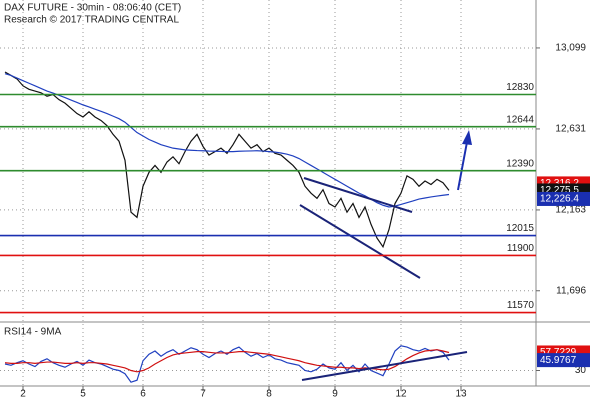  Describe the element at coordinates (520, 119) in the screenshot. I see `level-label: 12644` at that location.